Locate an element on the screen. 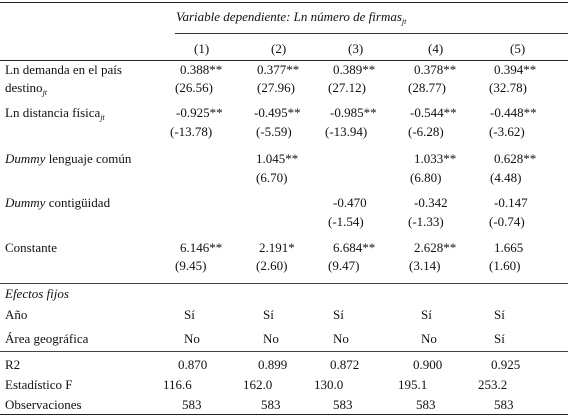 This screenshot has height=417, width=568. coef-constante-2: 2.191* is located at coordinates (277, 247).